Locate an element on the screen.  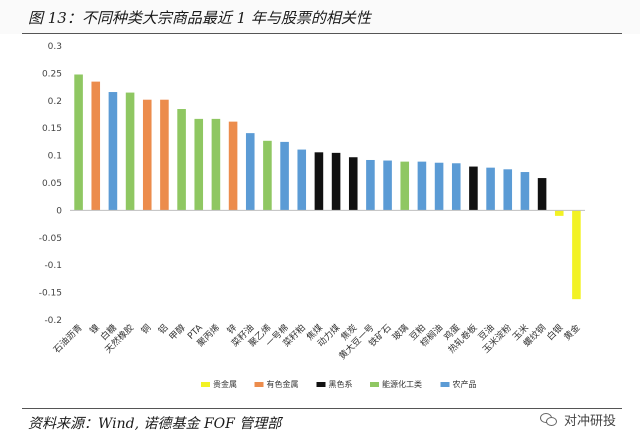
watermark: 对冲研投 is located at coordinates (578, 419).